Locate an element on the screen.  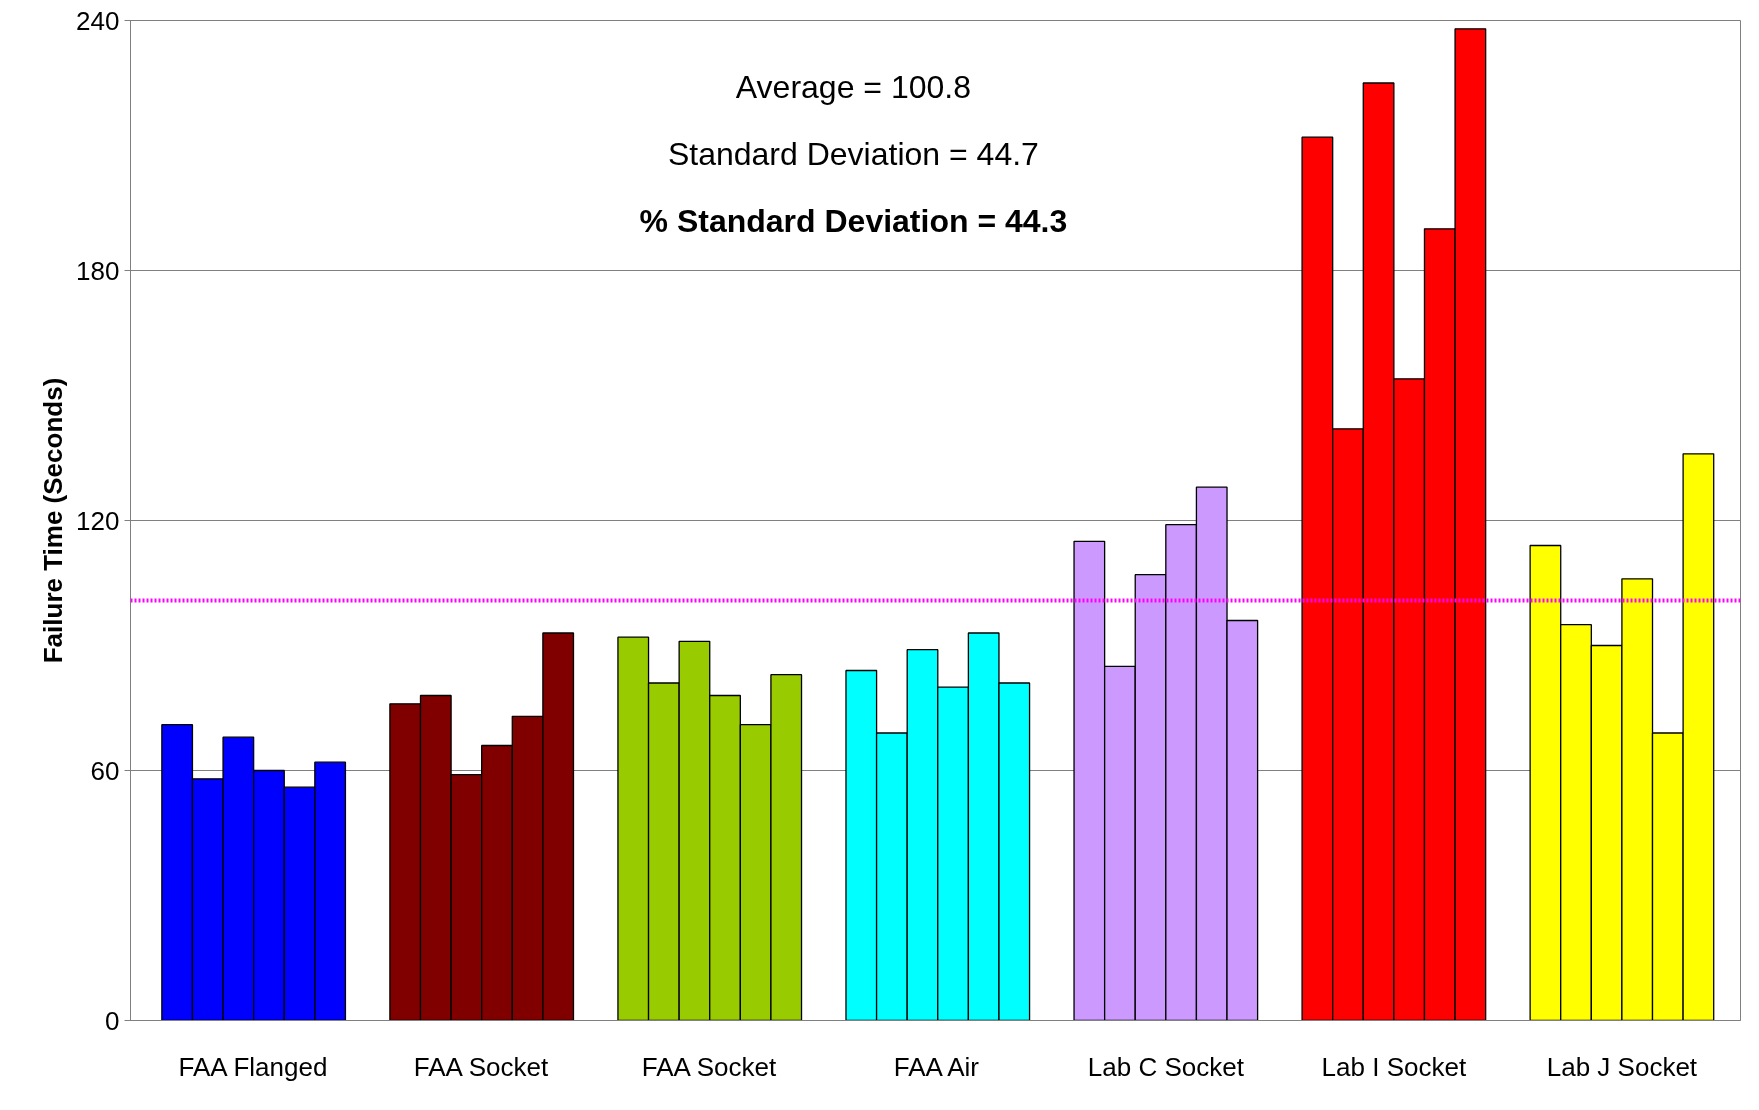
y-axis-title: Failure Time (Seconds) is located at coordinates (53, 520).